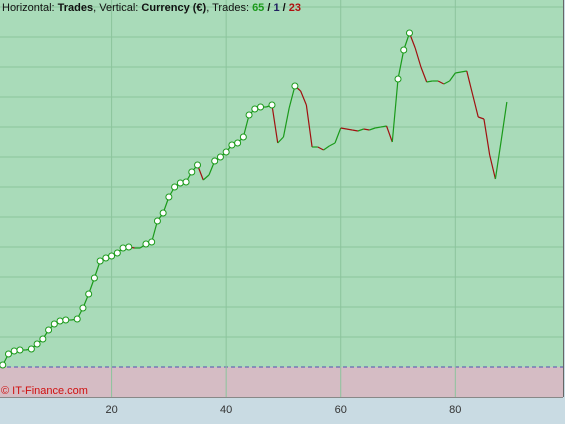 This screenshot has height=429, width=565. Describe the element at coordinates (341, 410) in the screenshot. I see `x-tick-label: 60` at that location.